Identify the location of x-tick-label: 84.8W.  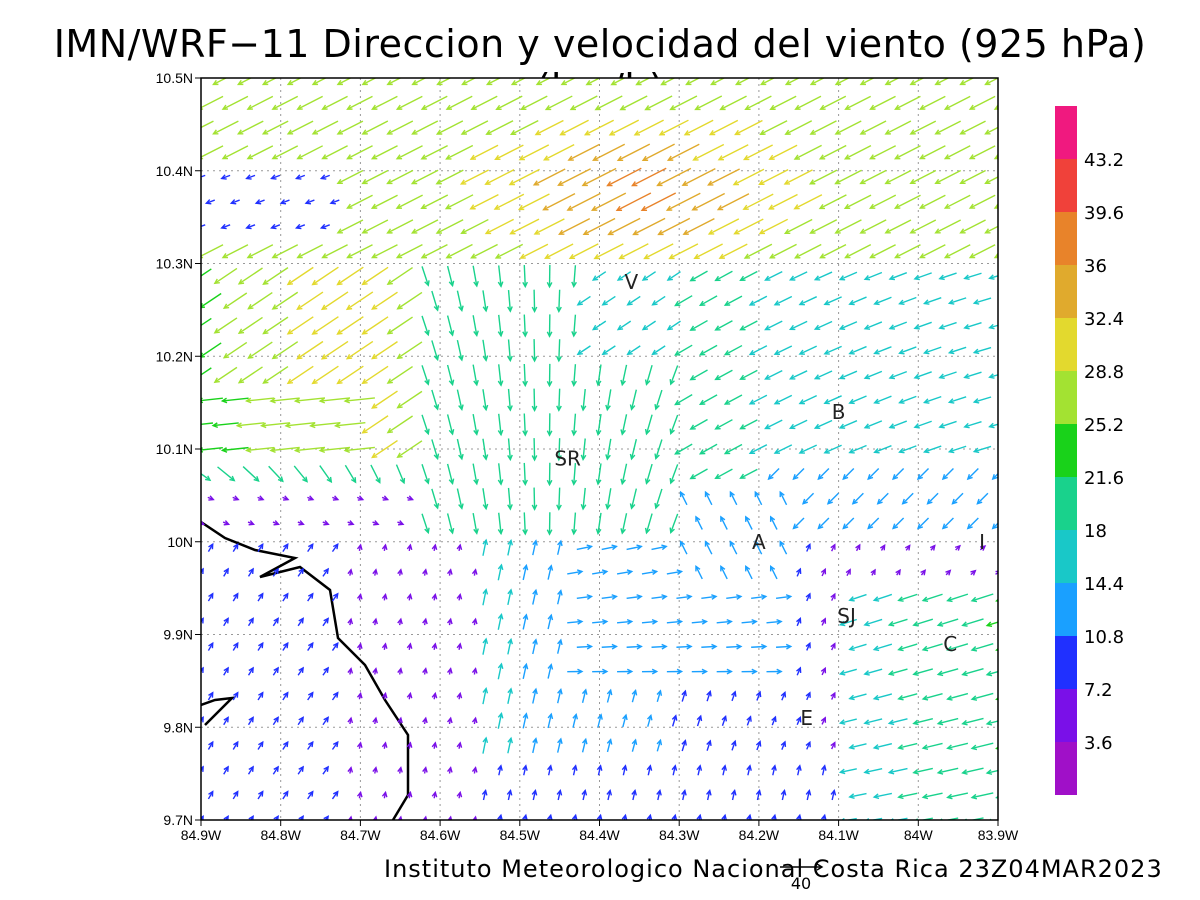
(280, 835).